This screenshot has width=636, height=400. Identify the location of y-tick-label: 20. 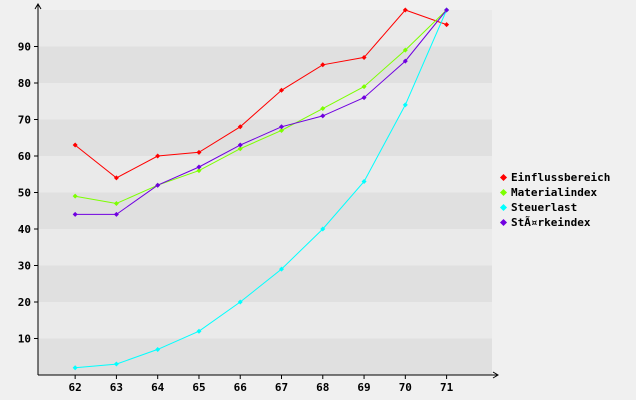
(24, 302).